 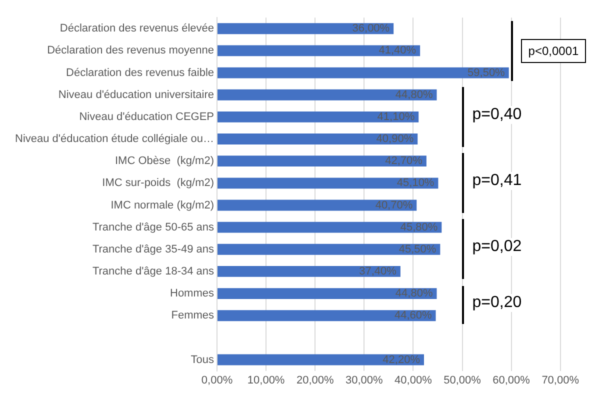 I want to click on y-tick-label: Niveau d'éducation CEGEP, so click(x=146, y=116).